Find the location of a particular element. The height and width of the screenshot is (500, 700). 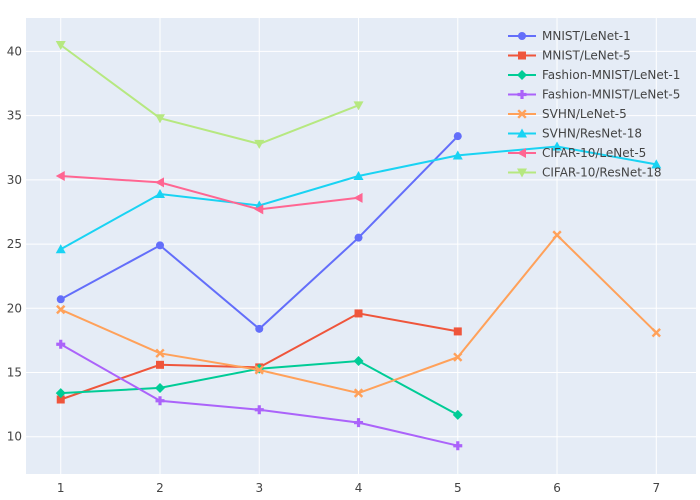

y-tick-label: 40 is located at coordinates (14, 51).